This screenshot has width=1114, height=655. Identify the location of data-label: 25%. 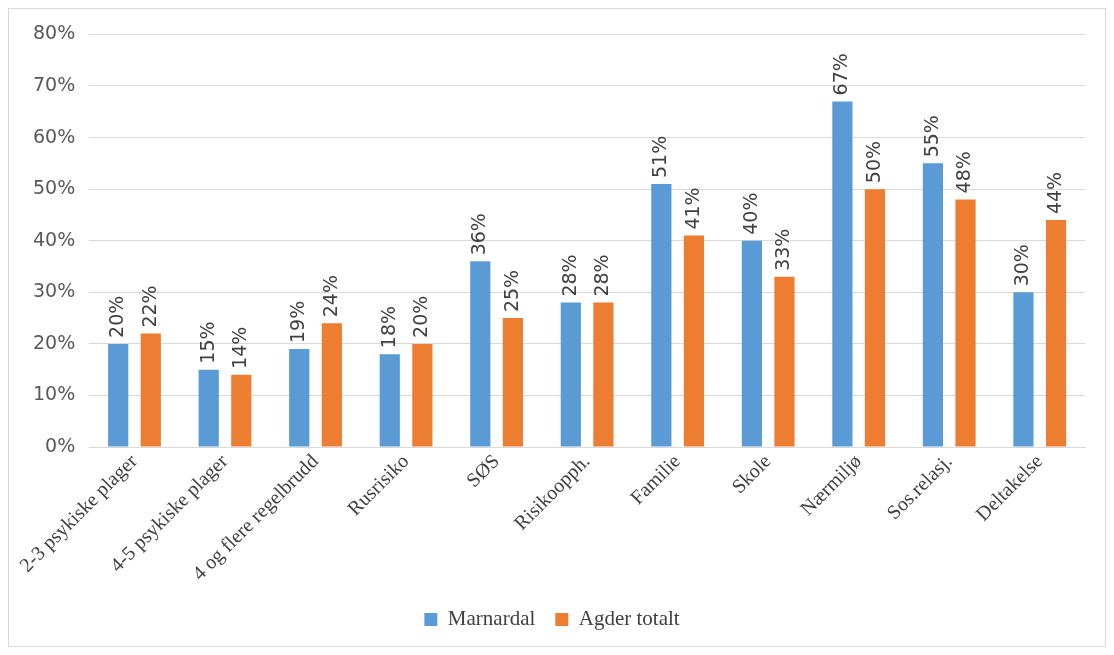
(510, 291).